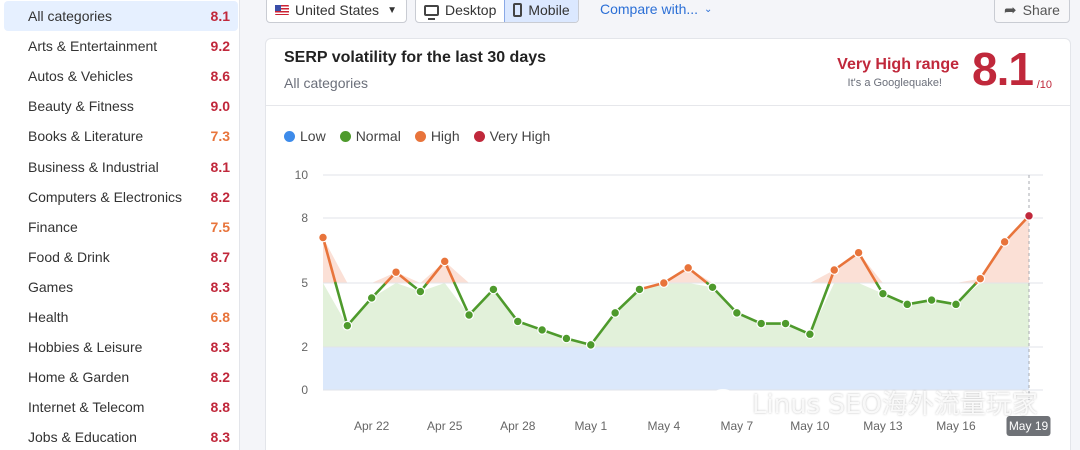 The width and height of the screenshot is (1080, 450). What do you see at coordinates (518, 10) in the screenshot?
I see `mobile-icon` at bounding box center [518, 10].